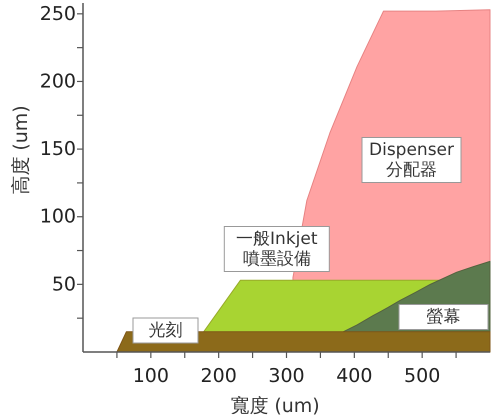 Image resolution: width=492 pixels, height=420 pixels. I want to click on annotation: 一般Inkjet 噴墨設備, so click(277, 249).